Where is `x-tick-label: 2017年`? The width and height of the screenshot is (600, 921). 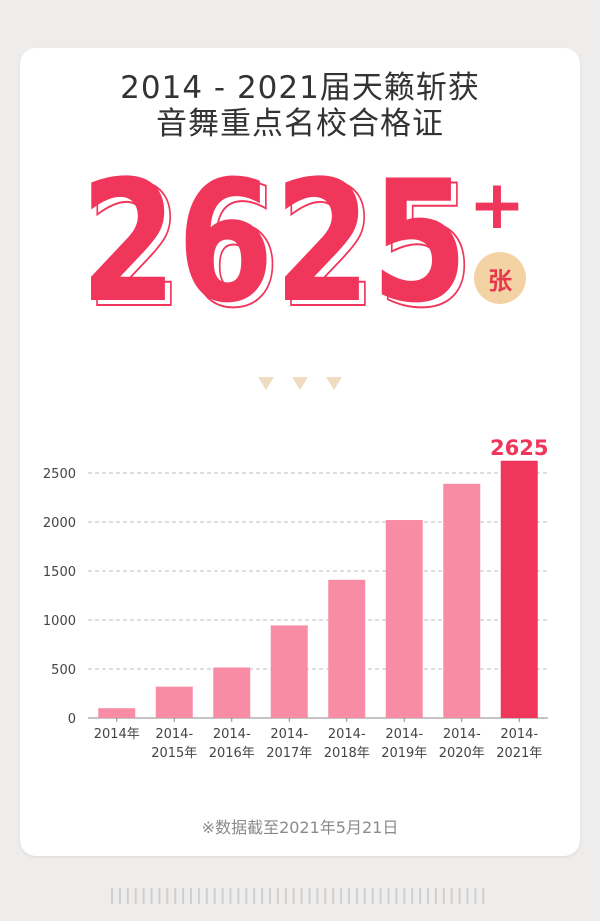 x-tick-label: 2017年 is located at coordinates (289, 753).